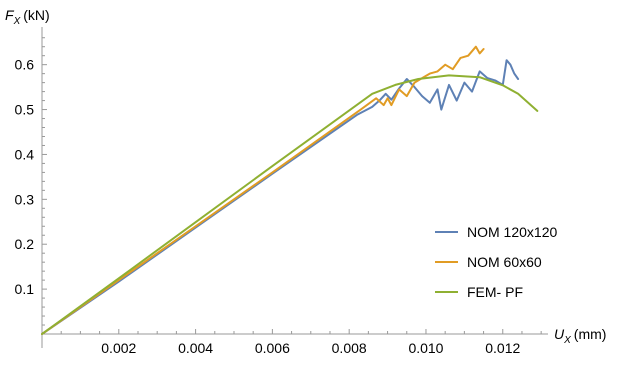  Describe the element at coordinates (25, 65) in the screenshot. I see `y-tick-label: 0.6` at that location.